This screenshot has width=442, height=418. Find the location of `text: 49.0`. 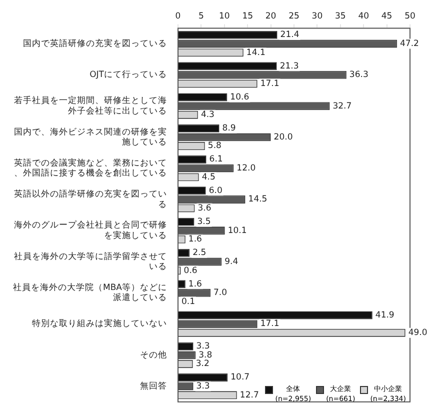

text: 49.0 is located at coordinates (418, 333).